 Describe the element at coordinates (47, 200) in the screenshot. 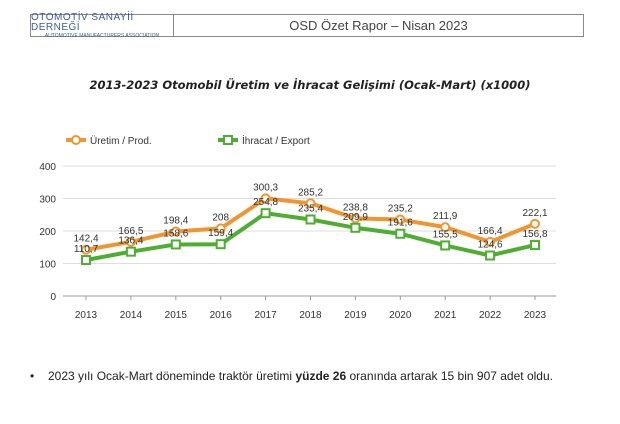

I see `y-tick-label: 300` at that location.